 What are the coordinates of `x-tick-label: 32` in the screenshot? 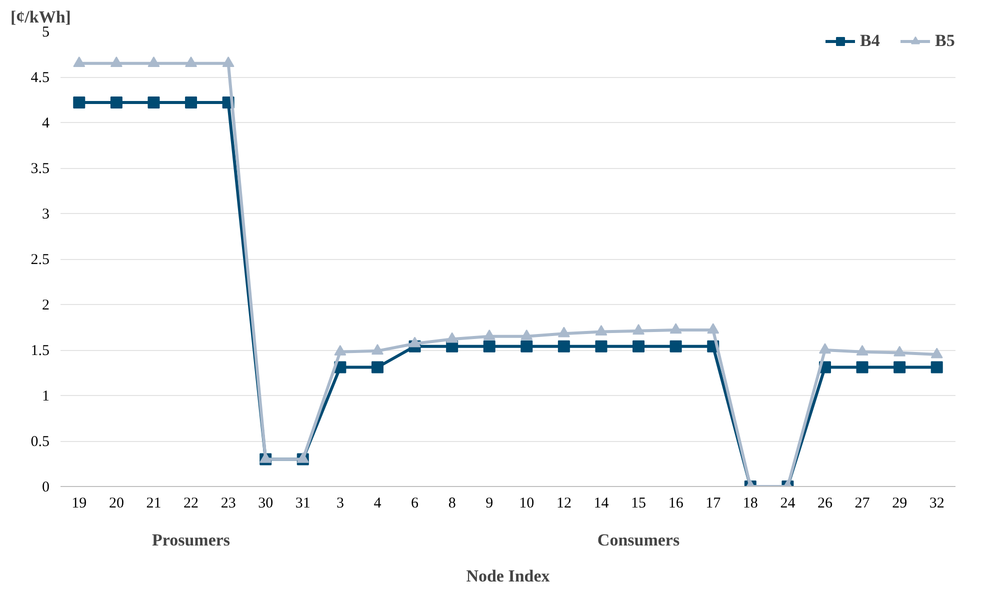 It's located at (936, 504).